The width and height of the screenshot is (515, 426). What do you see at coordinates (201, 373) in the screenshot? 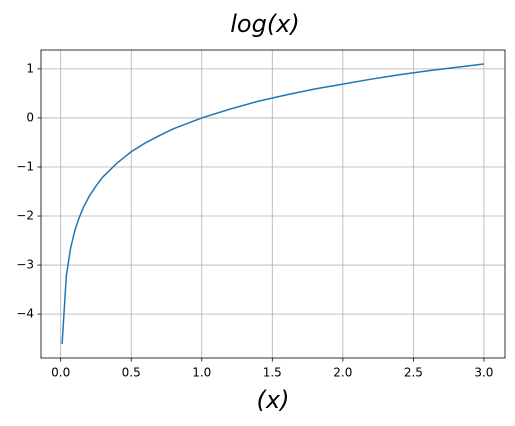
I see `x-tick-label: 1.0` at bounding box center [201, 373].